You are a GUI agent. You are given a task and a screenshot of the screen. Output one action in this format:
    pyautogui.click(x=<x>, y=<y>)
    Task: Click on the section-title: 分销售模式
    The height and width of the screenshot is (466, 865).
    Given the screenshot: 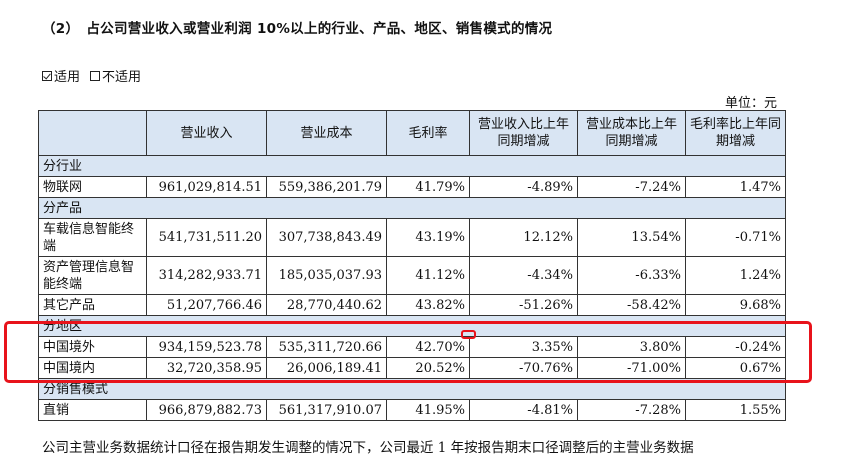 What is the action you would take?
    pyautogui.click(x=412, y=389)
    